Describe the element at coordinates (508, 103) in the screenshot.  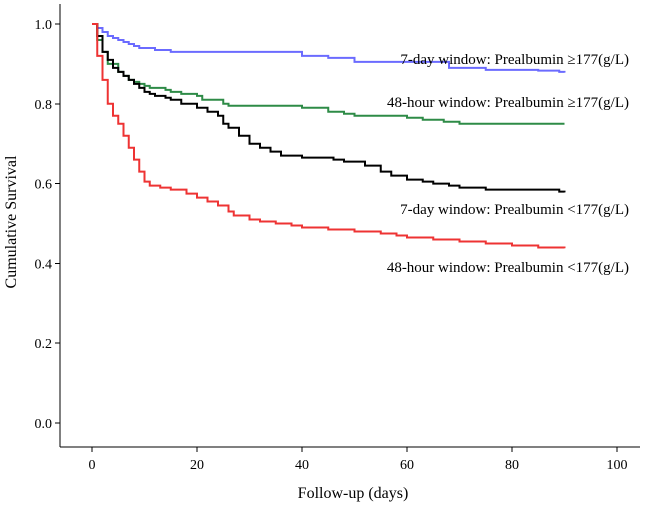
I see `series-label-48h-high: 48-hour window: Prealbumin ≥177(g/L)` at that location.